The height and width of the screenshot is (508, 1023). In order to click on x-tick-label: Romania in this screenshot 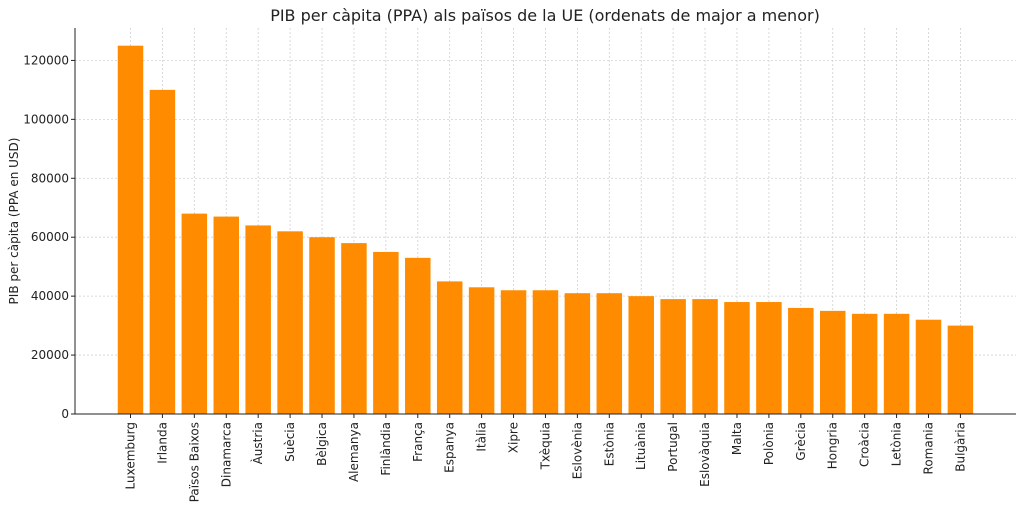, I will do `click(929, 448)`.